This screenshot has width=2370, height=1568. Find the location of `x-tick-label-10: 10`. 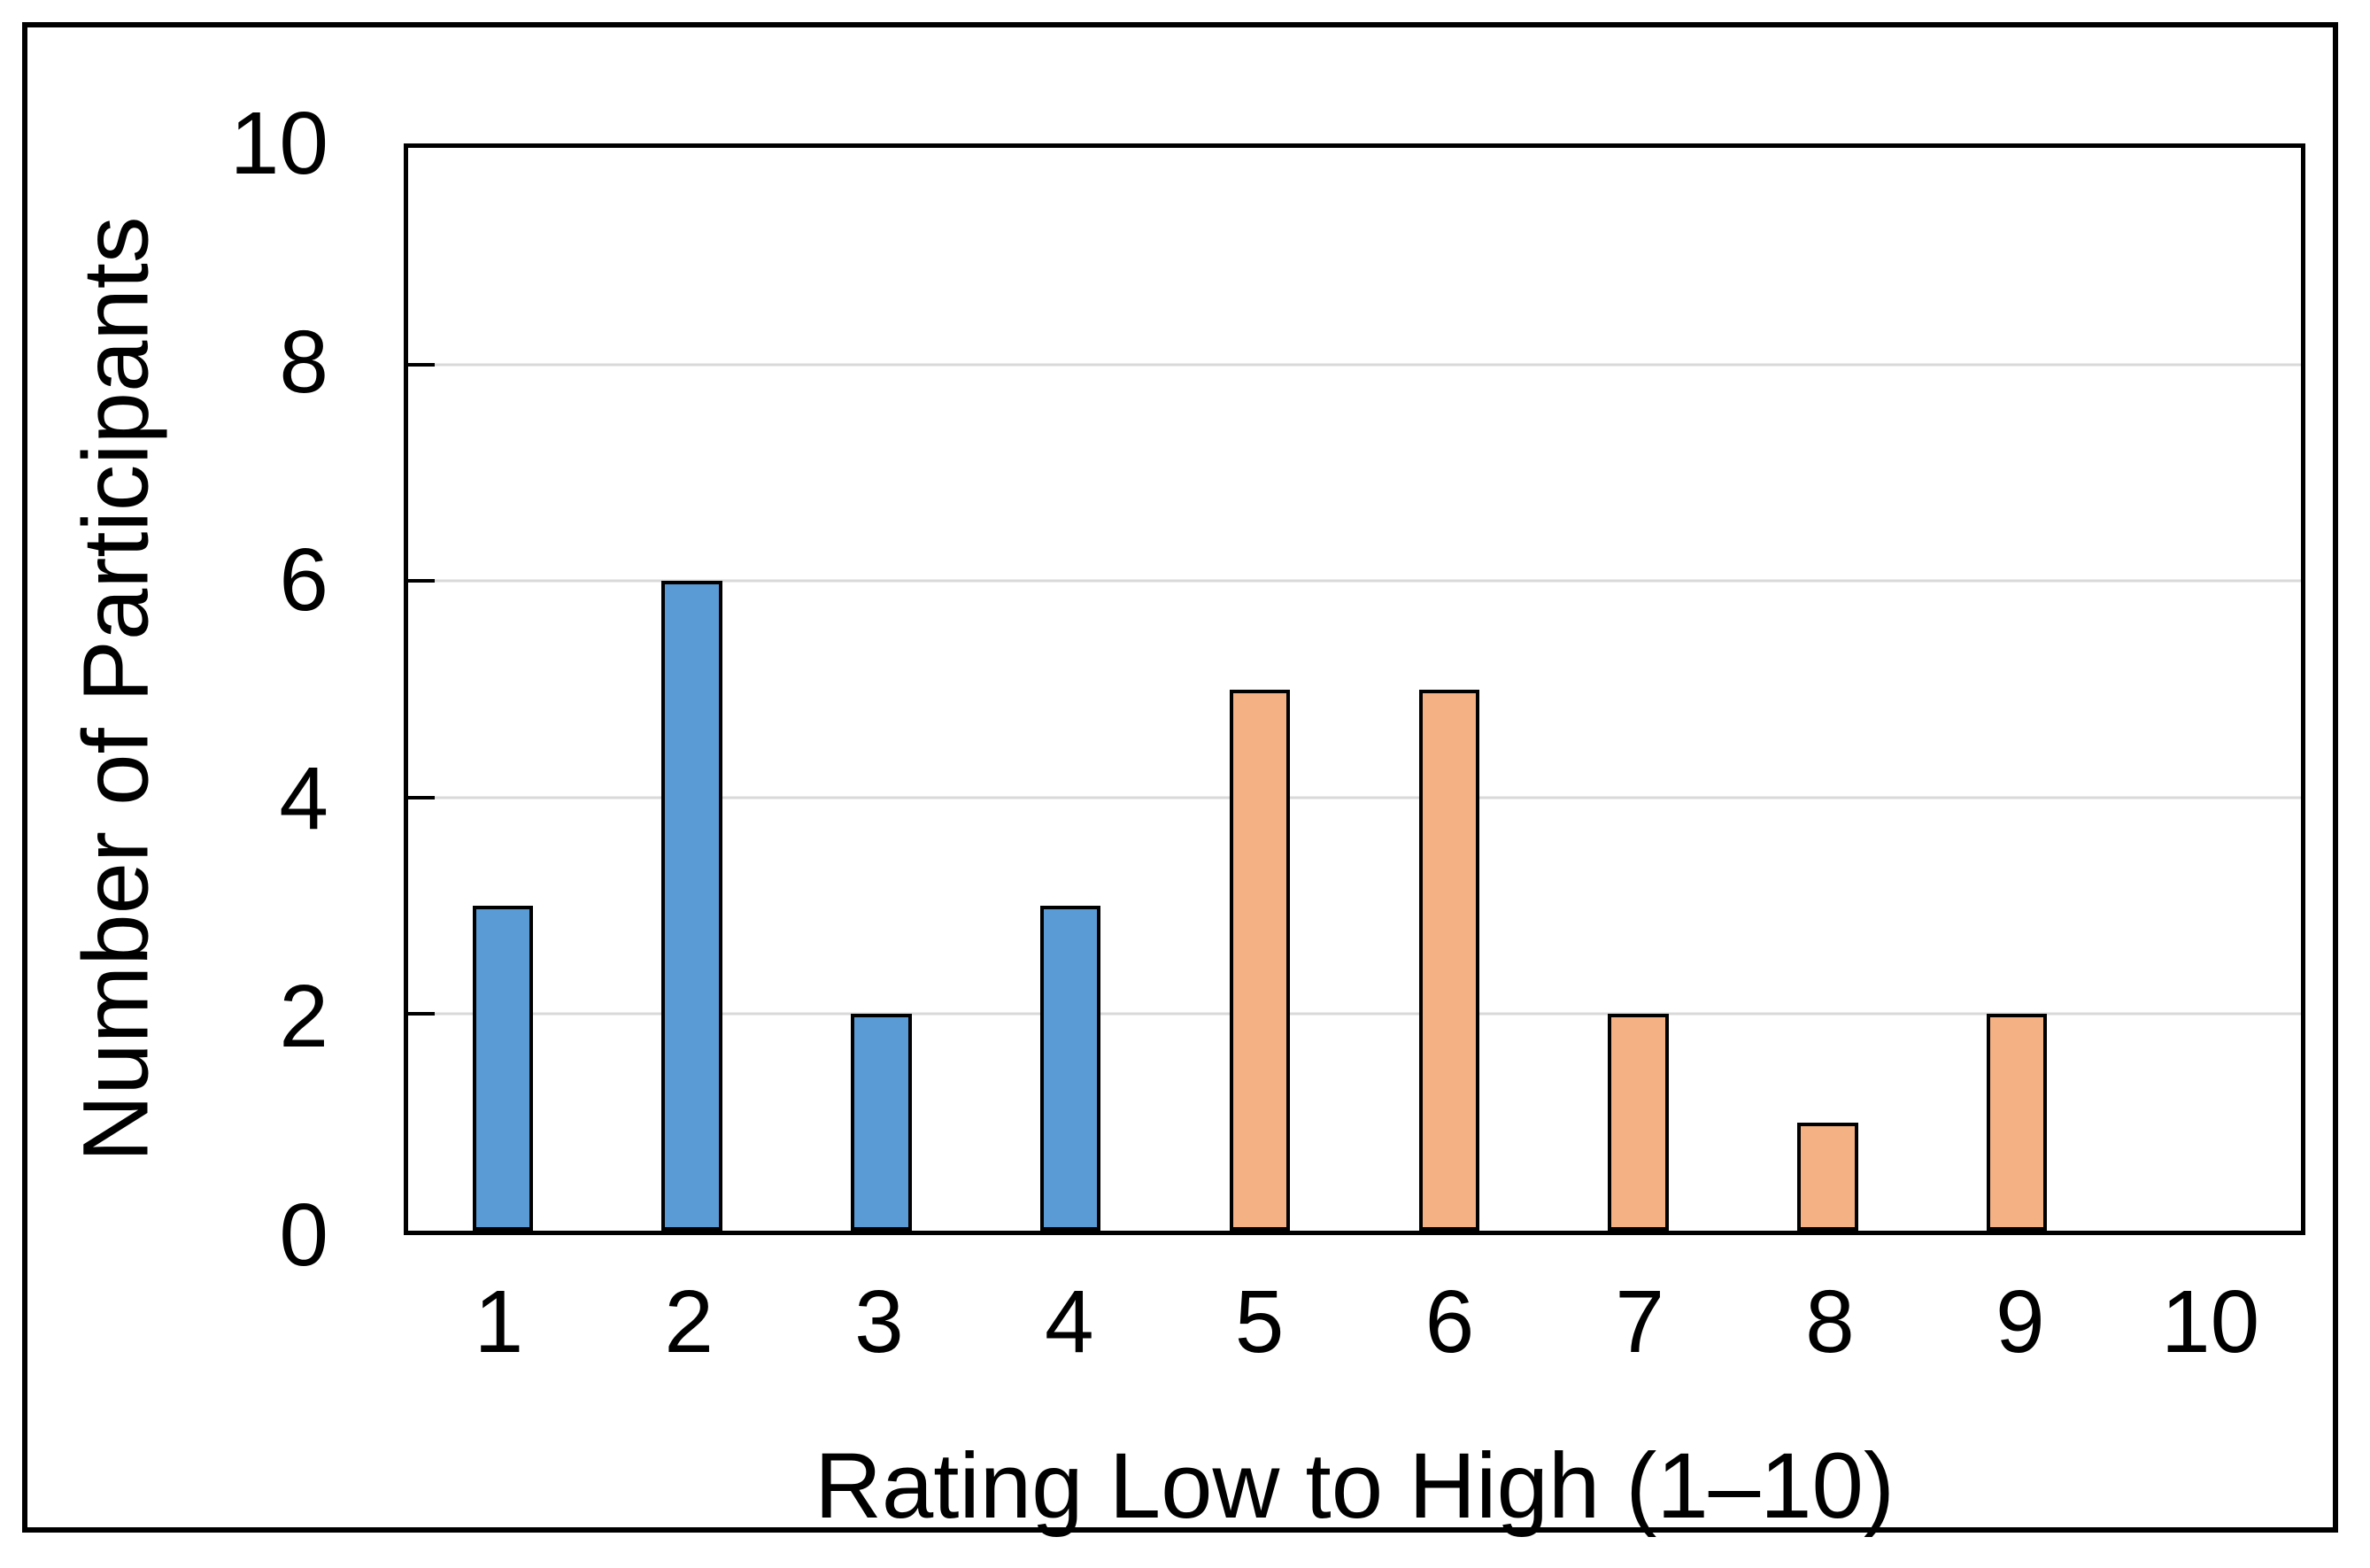

x-tick-label-10: 10 is located at coordinates (2210, 1321).